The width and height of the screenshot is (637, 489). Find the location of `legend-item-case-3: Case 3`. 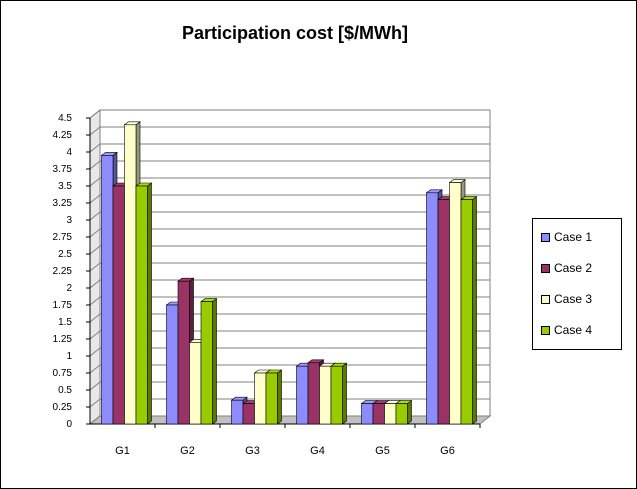

legend-item-case-3: Case 3 is located at coordinates (566, 299).